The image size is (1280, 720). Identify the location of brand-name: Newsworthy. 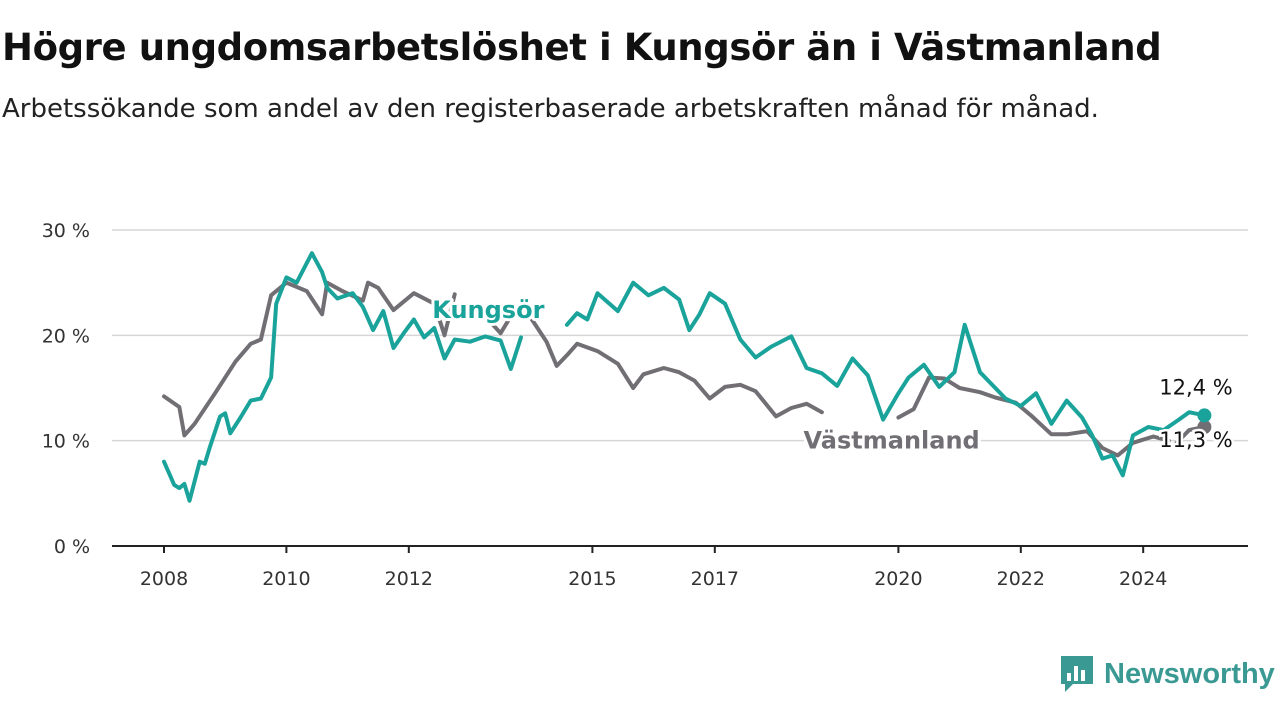
(1189, 673).